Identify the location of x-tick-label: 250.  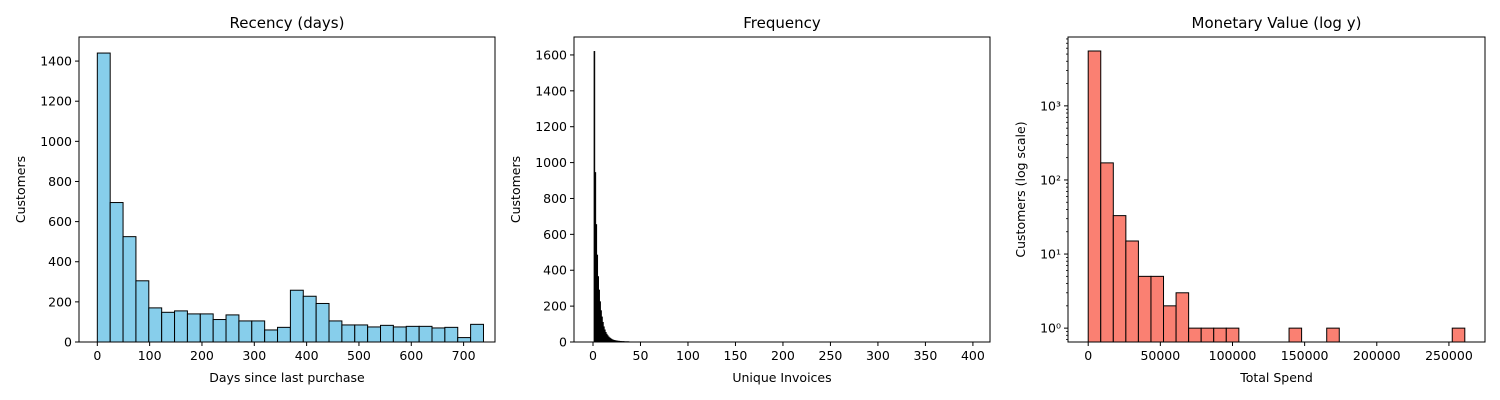
(831, 355).